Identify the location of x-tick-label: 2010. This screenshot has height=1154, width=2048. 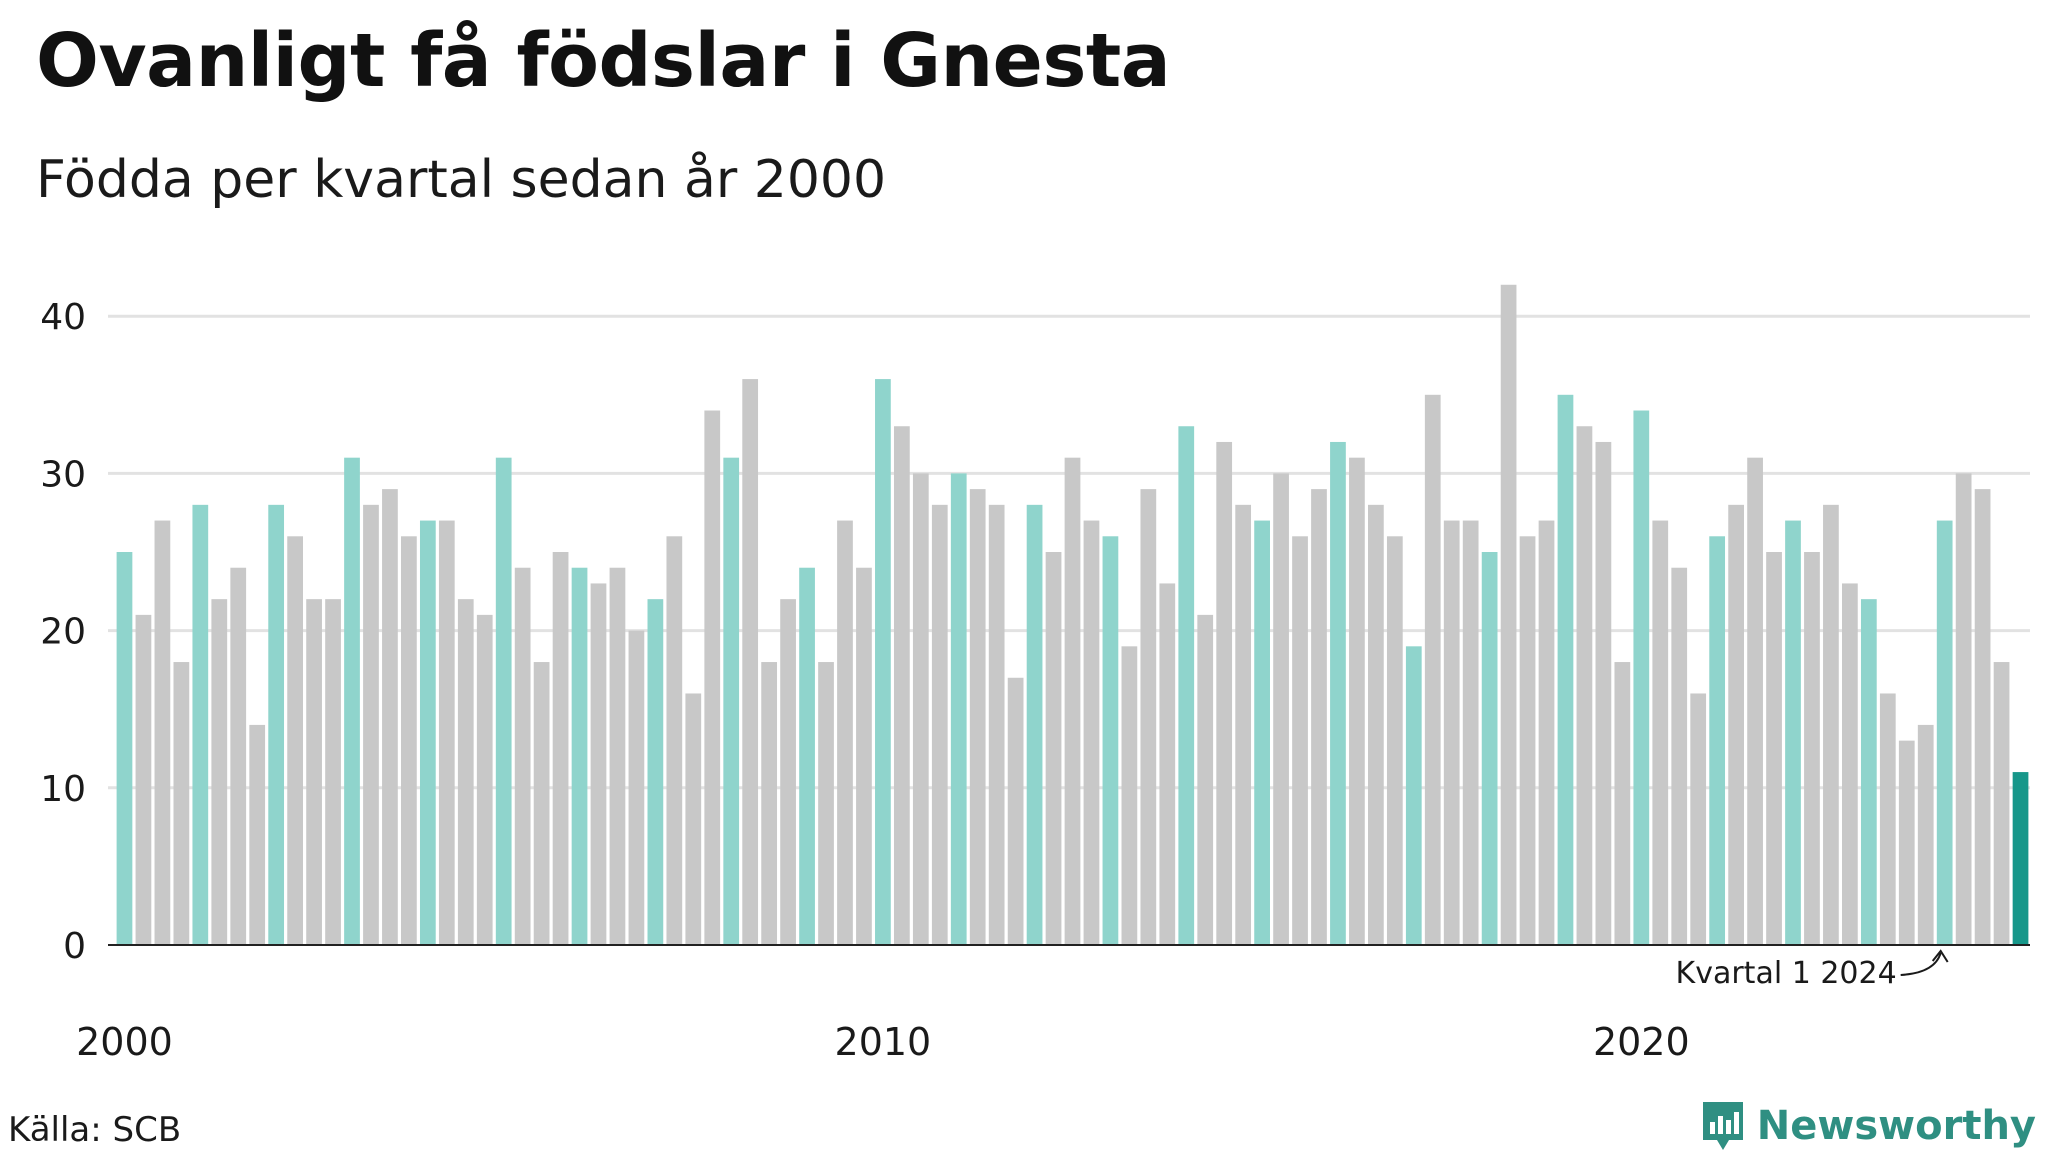
(883, 1042).